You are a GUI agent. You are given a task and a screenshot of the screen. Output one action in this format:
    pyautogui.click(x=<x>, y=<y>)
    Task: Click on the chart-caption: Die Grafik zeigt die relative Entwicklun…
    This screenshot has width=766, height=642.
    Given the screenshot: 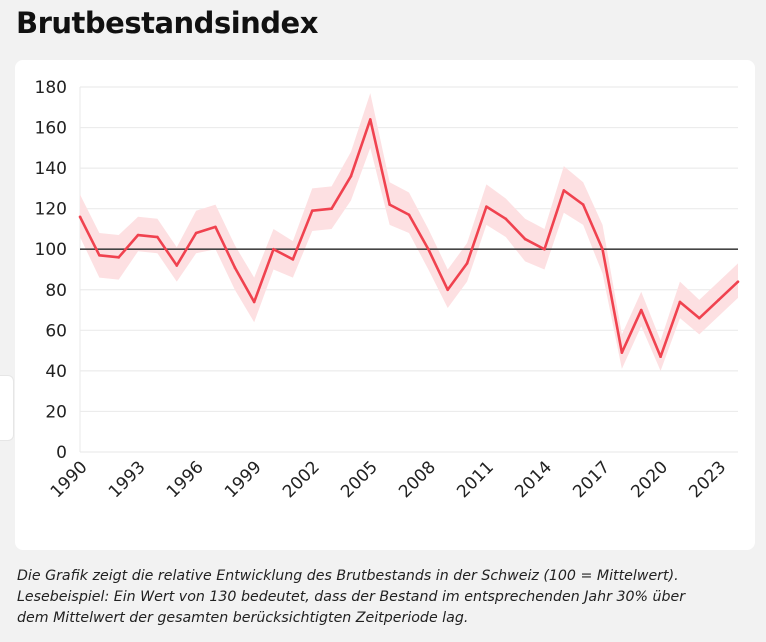 What is the action you would take?
    pyautogui.click(x=387, y=597)
    